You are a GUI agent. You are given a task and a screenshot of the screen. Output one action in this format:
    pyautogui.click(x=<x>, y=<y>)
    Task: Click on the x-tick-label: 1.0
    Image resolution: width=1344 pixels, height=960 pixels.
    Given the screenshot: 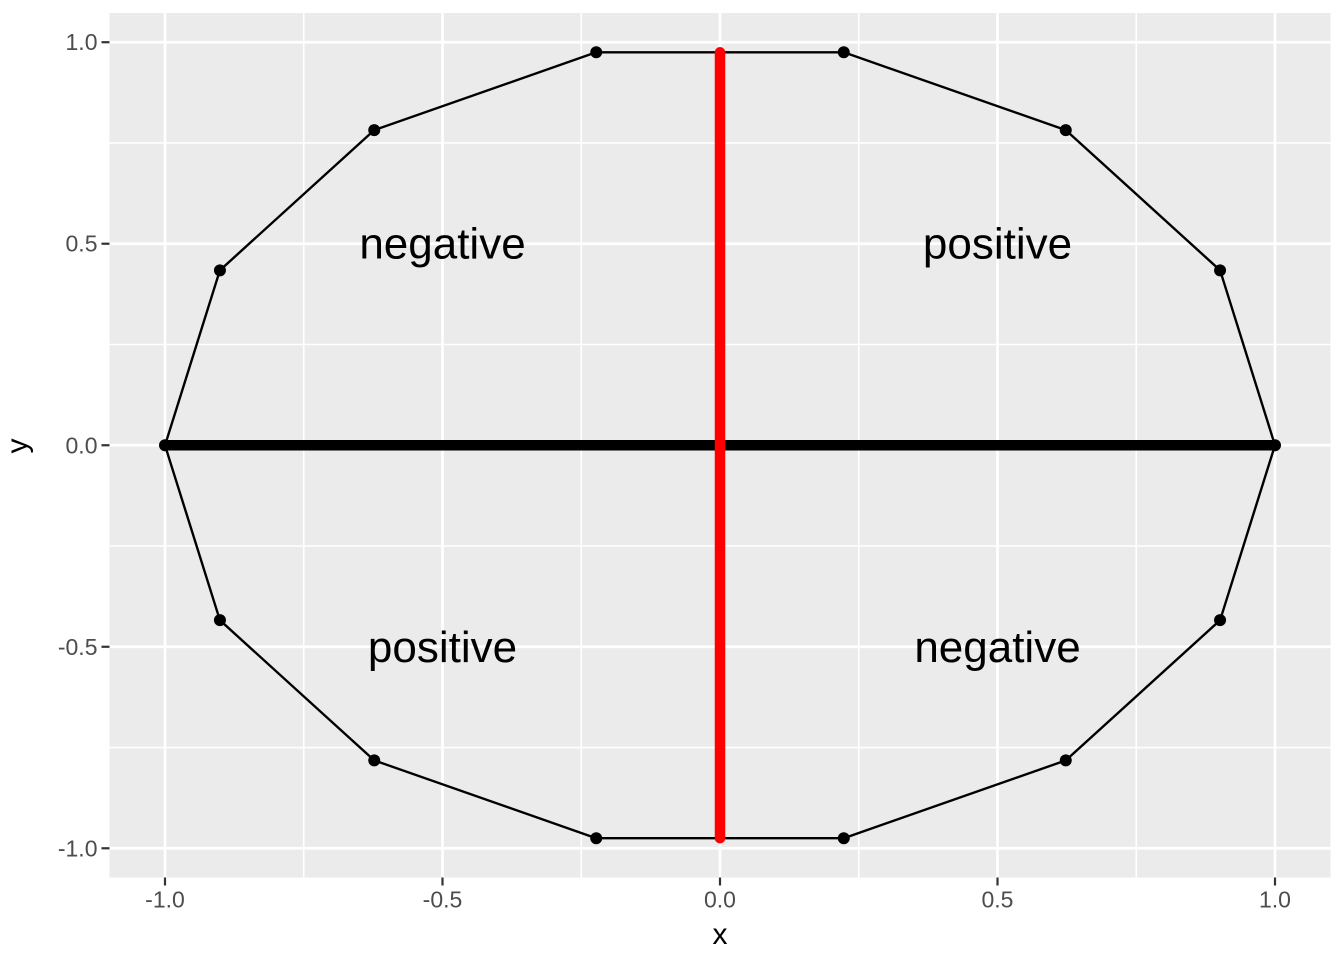 What is the action you would take?
    pyautogui.click(x=1275, y=900)
    